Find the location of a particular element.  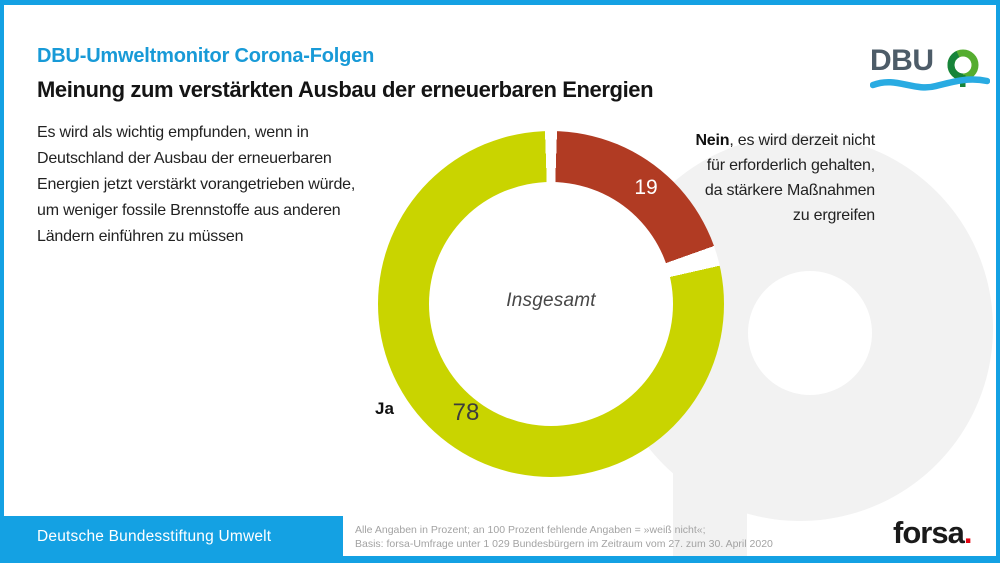

ja-slice-label: Ja is located at coordinates (384, 408).